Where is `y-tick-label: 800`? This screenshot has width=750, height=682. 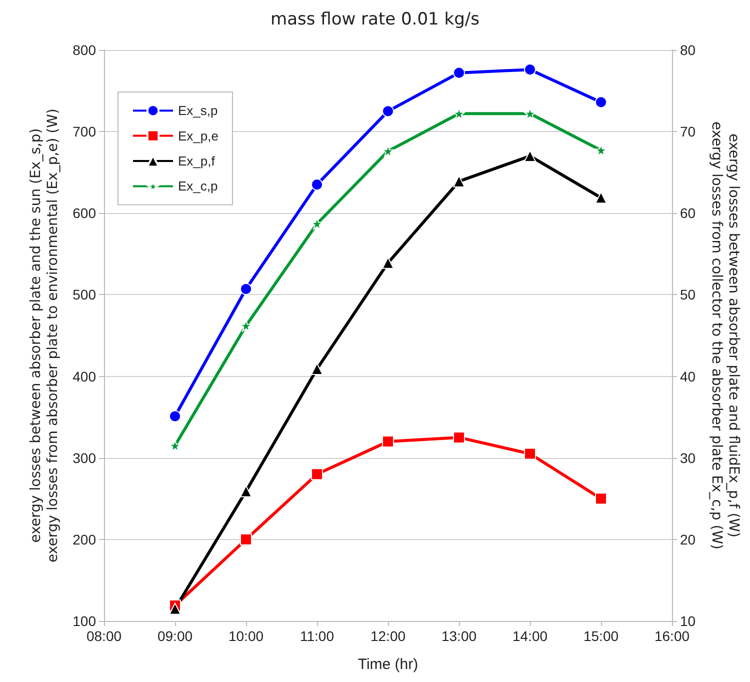 y-tick-label: 800 is located at coordinates (84, 50).